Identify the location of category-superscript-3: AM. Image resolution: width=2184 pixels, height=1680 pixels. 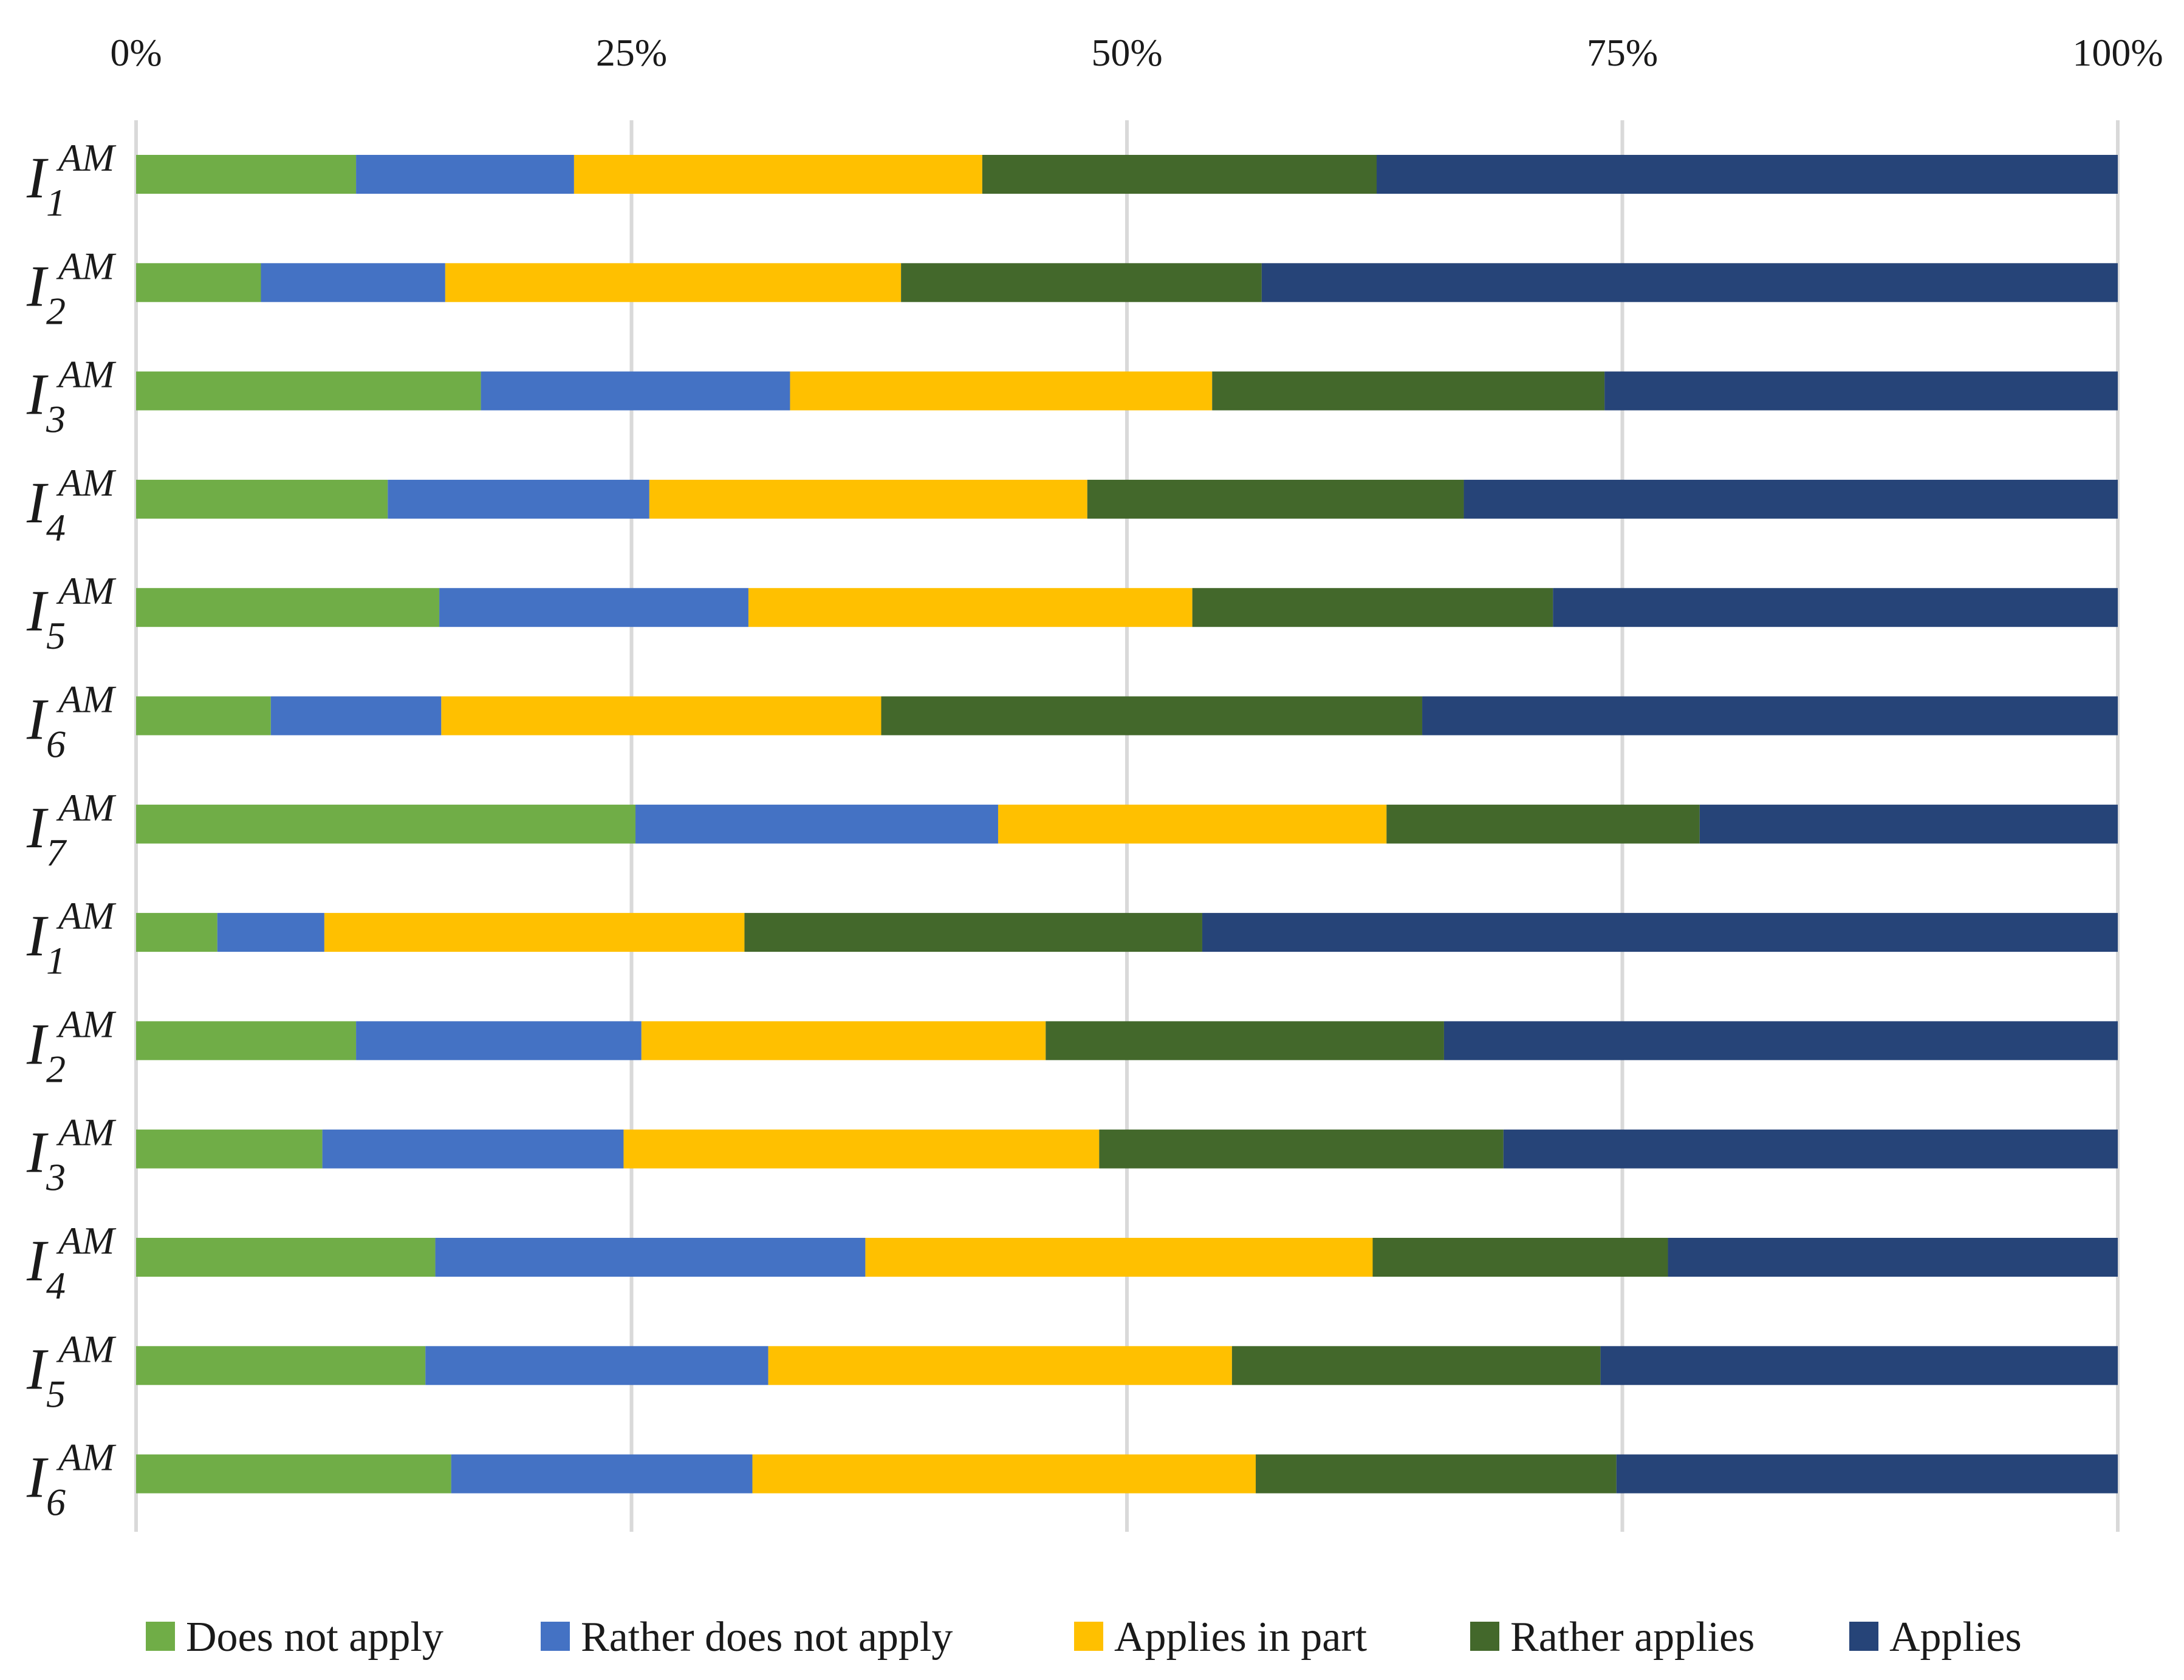
(86, 374).